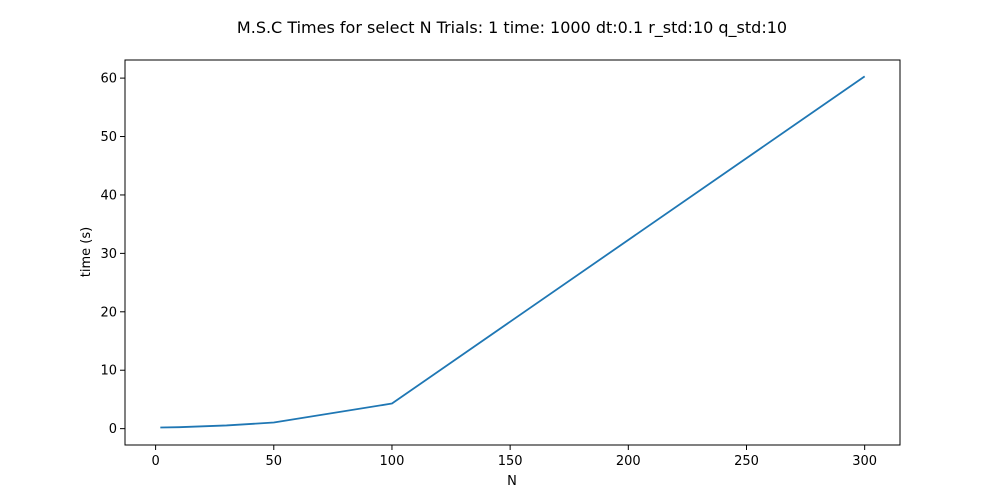 The width and height of the screenshot is (1000, 500). Describe the element at coordinates (392, 461) in the screenshot. I see `x-tick-label: 100` at that location.